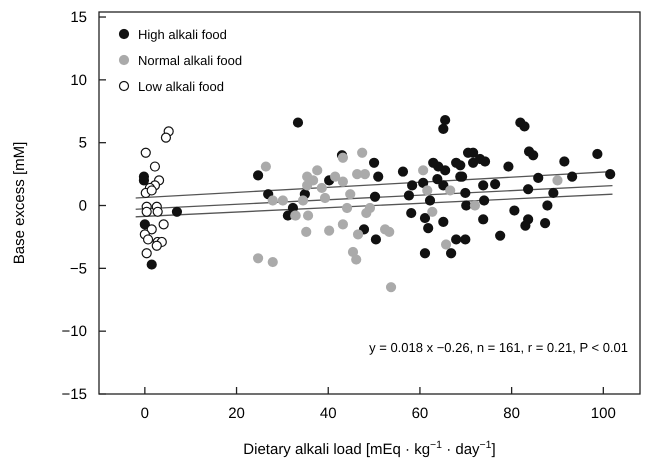 This screenshot has height=466, width=648. What do you see at coordinates (78, 17) in the screenshot?
I see `y-tick-label: 15` at bounding box center [78, 17].